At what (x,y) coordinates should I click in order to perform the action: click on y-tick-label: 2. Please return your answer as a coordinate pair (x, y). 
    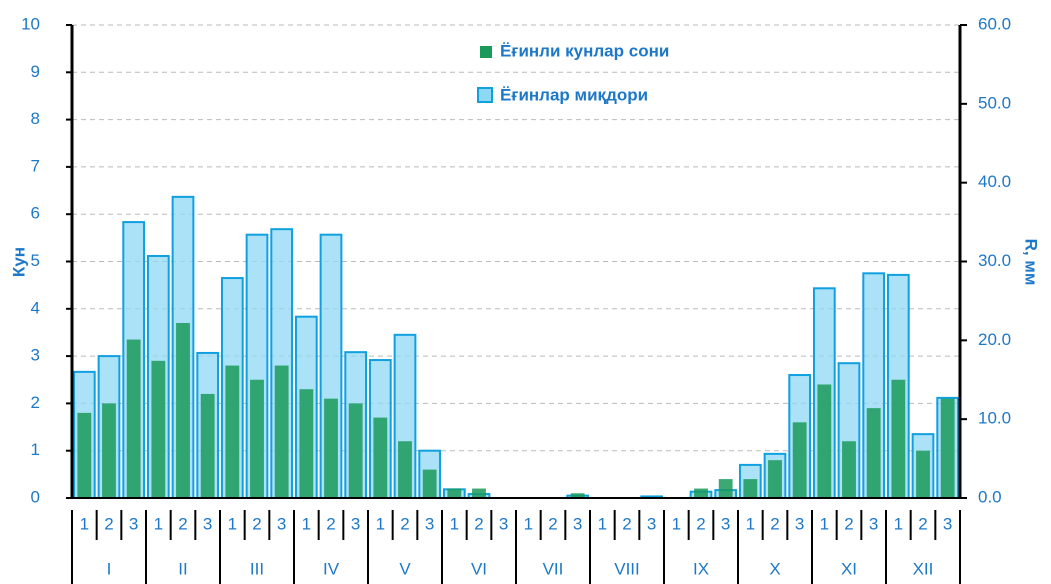
    Looking at the image, I should click on (35, 402).